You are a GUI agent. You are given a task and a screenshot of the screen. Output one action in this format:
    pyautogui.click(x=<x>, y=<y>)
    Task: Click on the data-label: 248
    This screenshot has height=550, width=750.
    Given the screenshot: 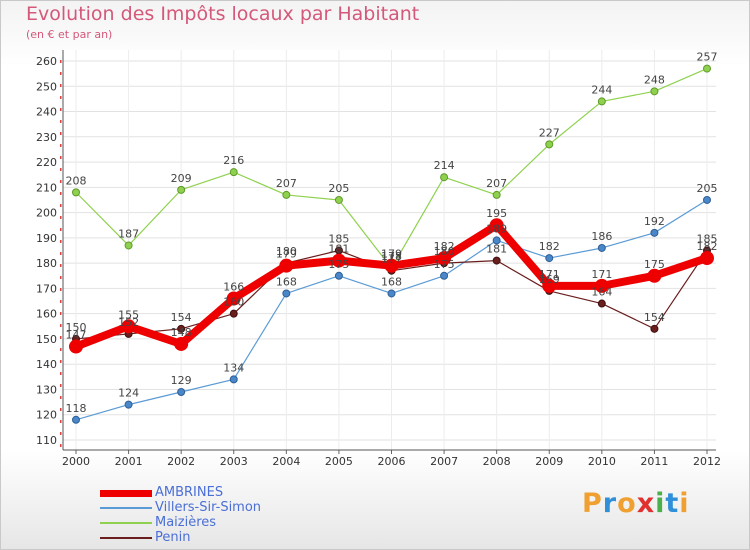 What is the action you would take?
    pyautogui.click(x=654, y=79)
    